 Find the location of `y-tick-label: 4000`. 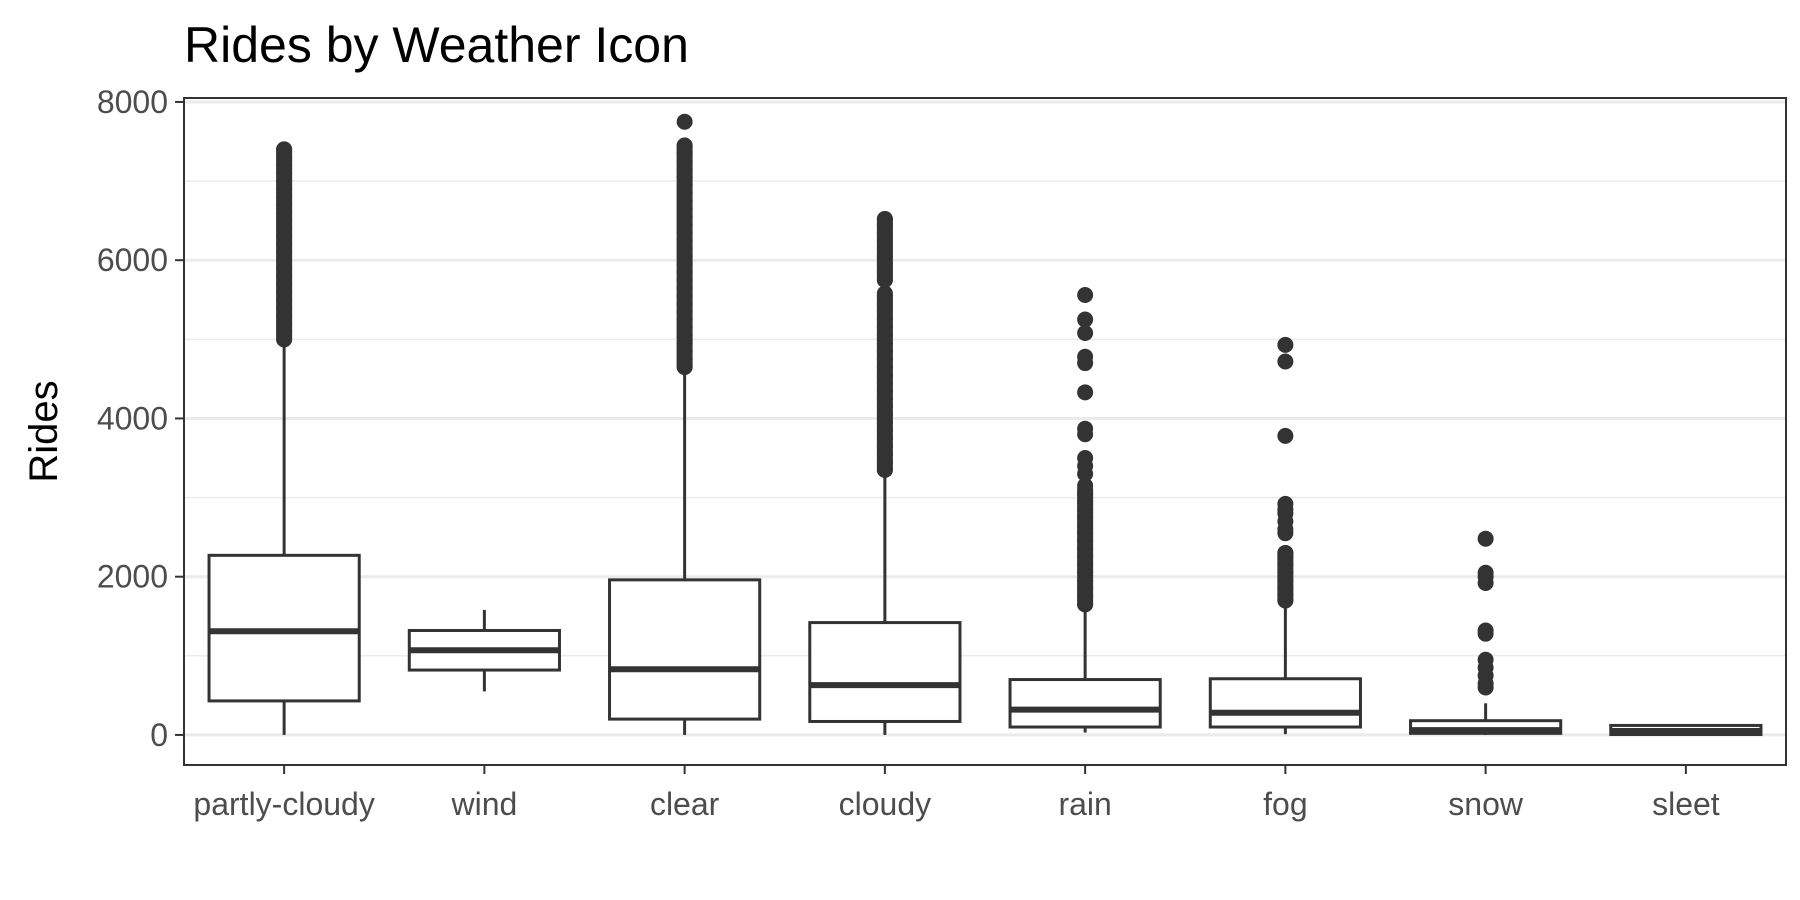

y-tick-label: 4000 is located at coordinates (132, 418).